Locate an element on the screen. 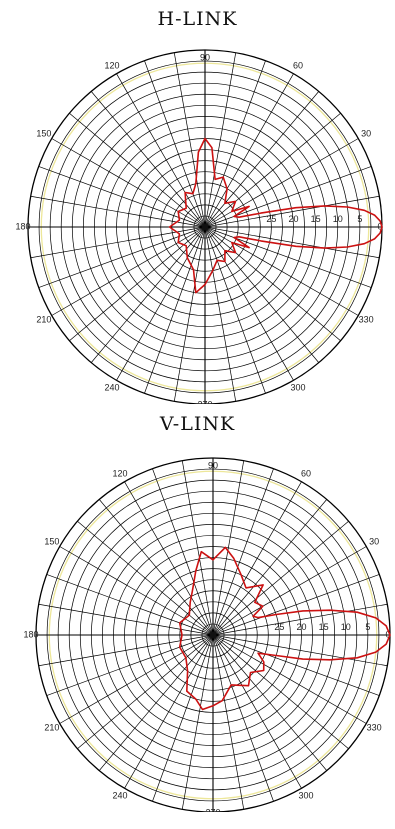 The width and height of the screenshot is (395, 829). chart-title-h-link: H-LINK is located at coordinates (197, 19).